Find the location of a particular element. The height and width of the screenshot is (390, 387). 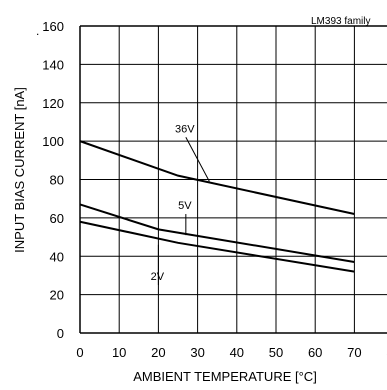

series-label: 36V is located at coordinates (185, 129).